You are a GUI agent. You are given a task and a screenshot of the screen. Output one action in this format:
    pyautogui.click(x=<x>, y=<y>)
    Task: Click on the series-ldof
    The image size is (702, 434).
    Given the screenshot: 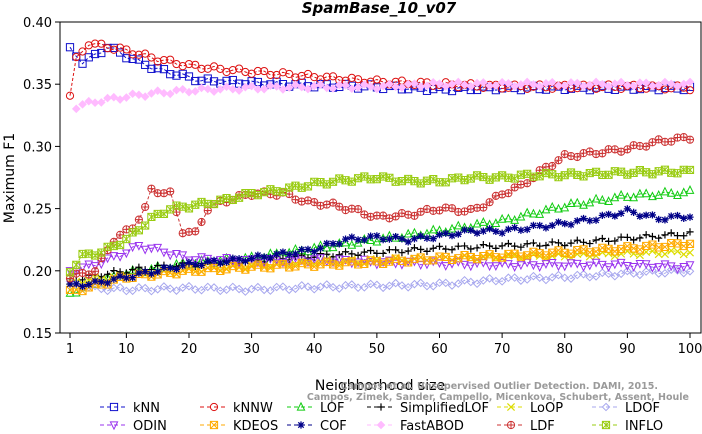 What is the action you would take?
    pyautogui.click(x=380, y=280)
    